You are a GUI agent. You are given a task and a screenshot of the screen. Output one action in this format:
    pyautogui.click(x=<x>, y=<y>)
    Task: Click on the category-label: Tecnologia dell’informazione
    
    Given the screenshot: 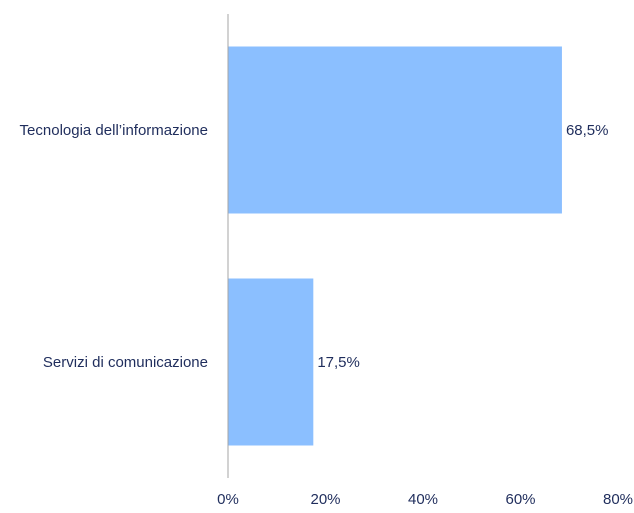 What is the action you would take?
    pyautogui.click(x=114, y=130)
    